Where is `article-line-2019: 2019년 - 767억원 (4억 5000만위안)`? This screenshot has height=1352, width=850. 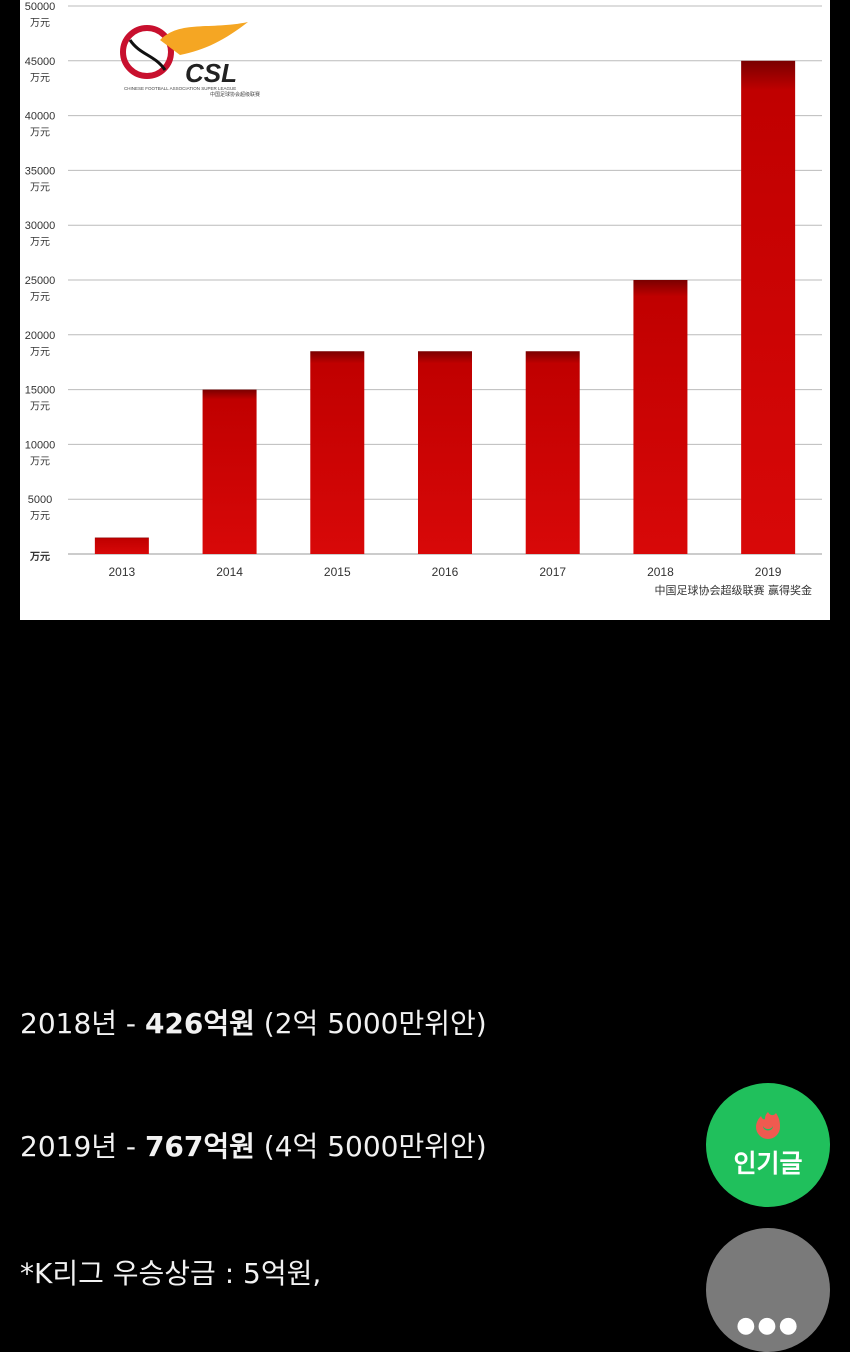 article-line-2019: 2019년 - 767억원 (4억 5000만위안) is located at coordinates (253, 1145).